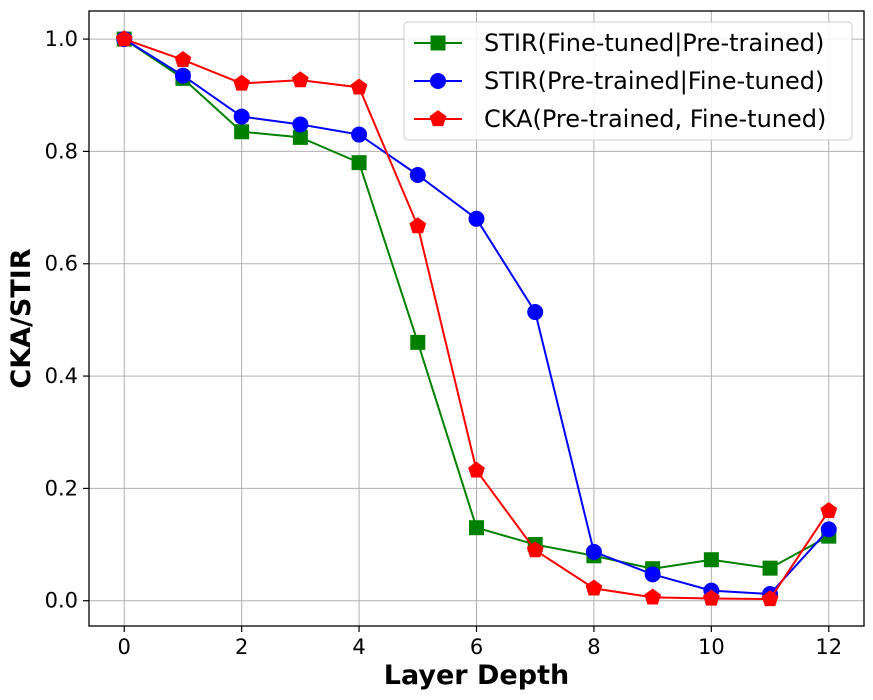 The height and width of the screenshot is (700, 873). Describe the element at coordinates (654, 81) in the screenshot. I see `legend-label: STIR(Pre-trained|Fine-tuned)` at that location.